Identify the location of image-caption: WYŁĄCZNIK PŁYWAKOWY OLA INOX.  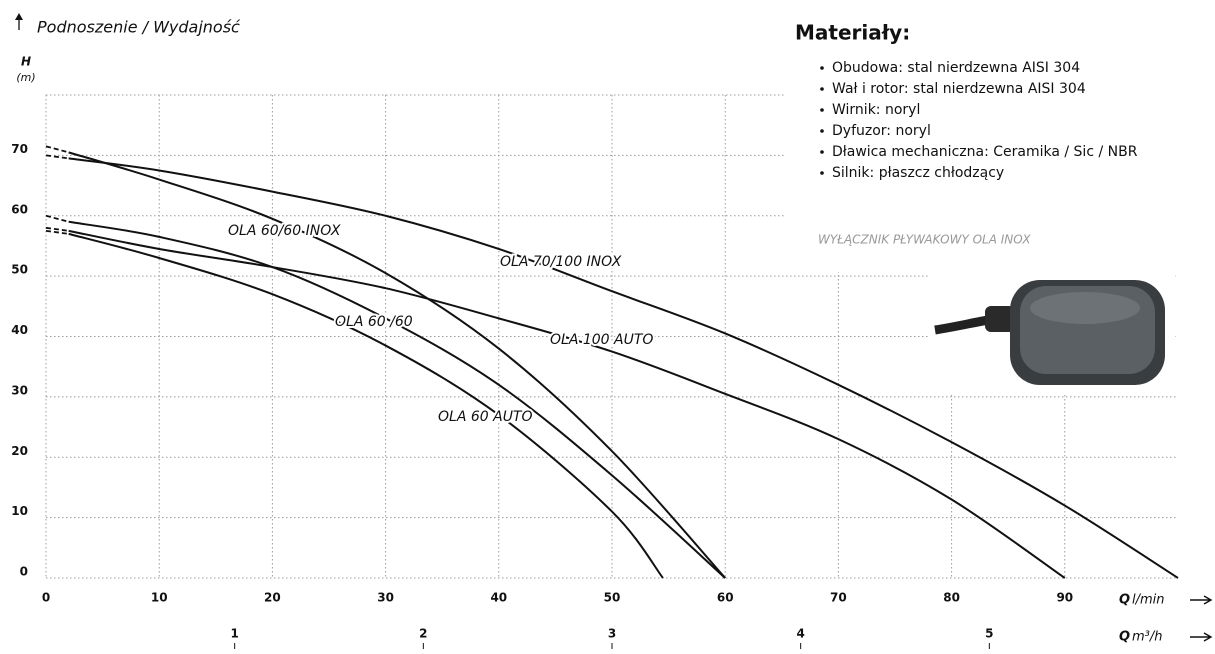
(924, 240).